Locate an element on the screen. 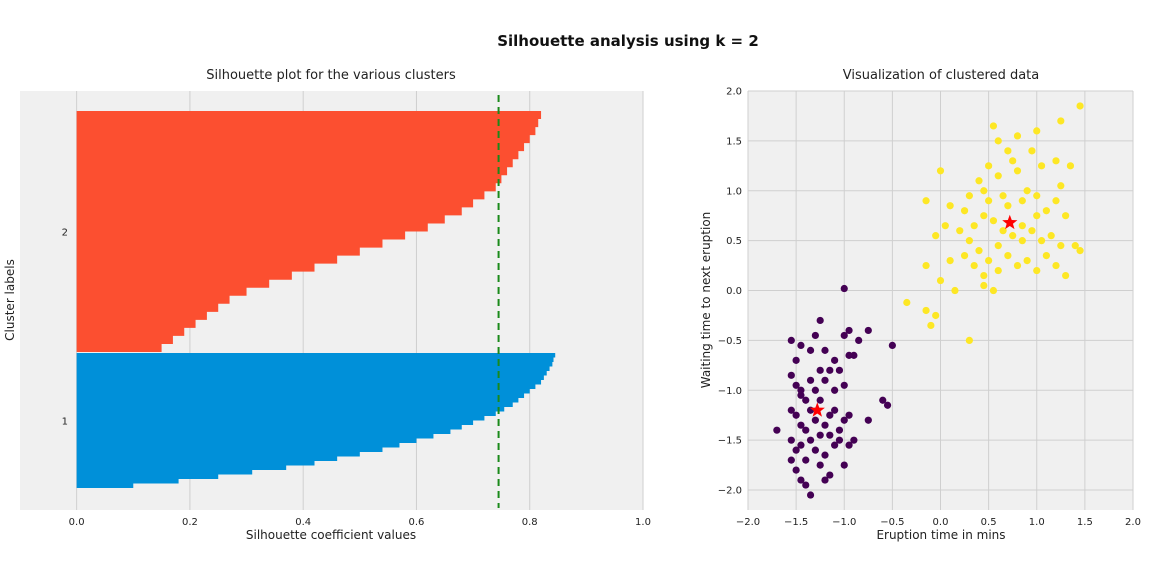 The width and height of the screenshot is (1154, 572). silhouette-y-tick-label: 2 is located at coordinates (65, 233).